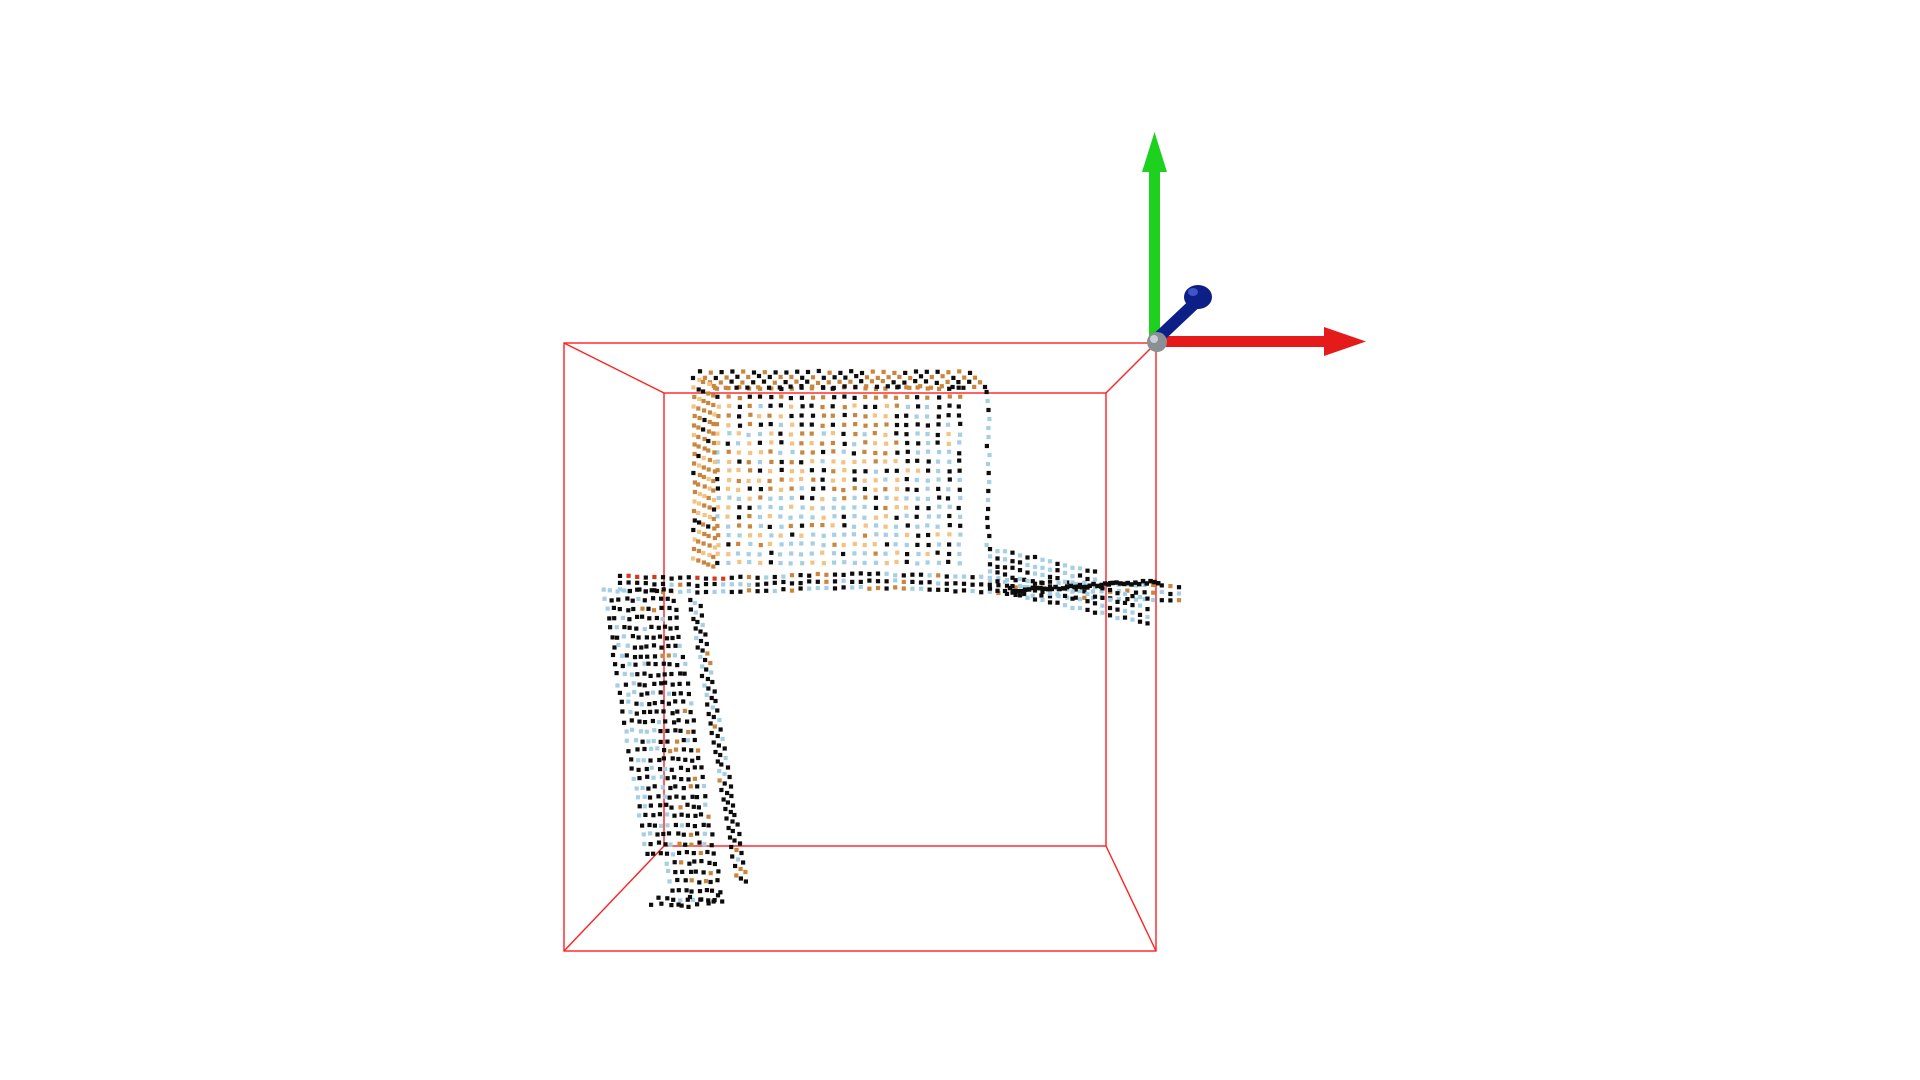 The width and height of the screenshot is (1920, 1080). I want to click on y-axis-arrow, so click(1154, 237).